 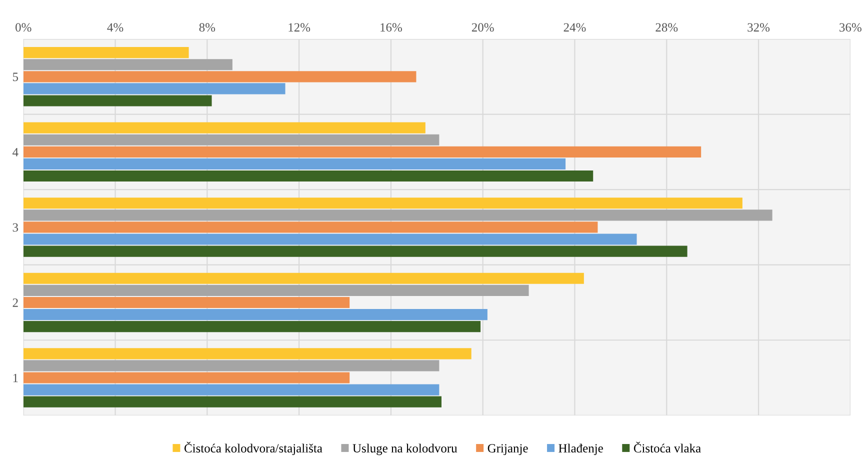 I want to click on x-tick-label: 20%, so click(x=483, y=27).